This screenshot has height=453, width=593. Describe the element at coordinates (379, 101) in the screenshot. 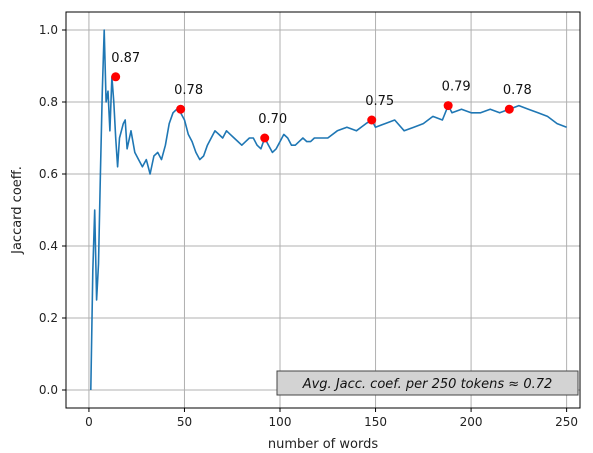

I see `data-label: 0.75` at that location.